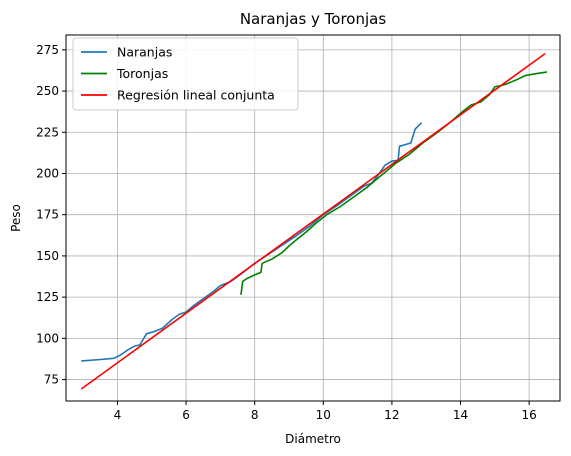 The image size is (571, 456). Describe the element at coordinates (47, 91) in the screenshot. I see `y-tick-label: 250` at that location.